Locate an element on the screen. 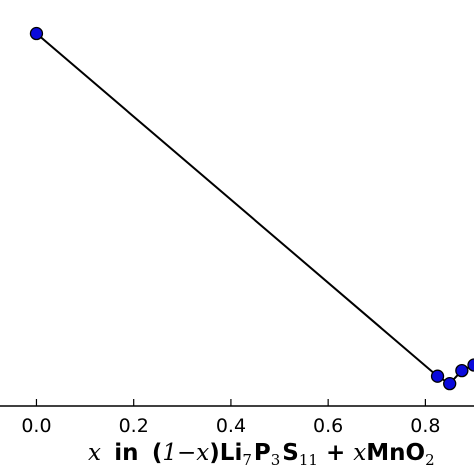 The width and height of the screenshot is (474, 474). xlabel-plus: + is located at coordinates (335, 453).